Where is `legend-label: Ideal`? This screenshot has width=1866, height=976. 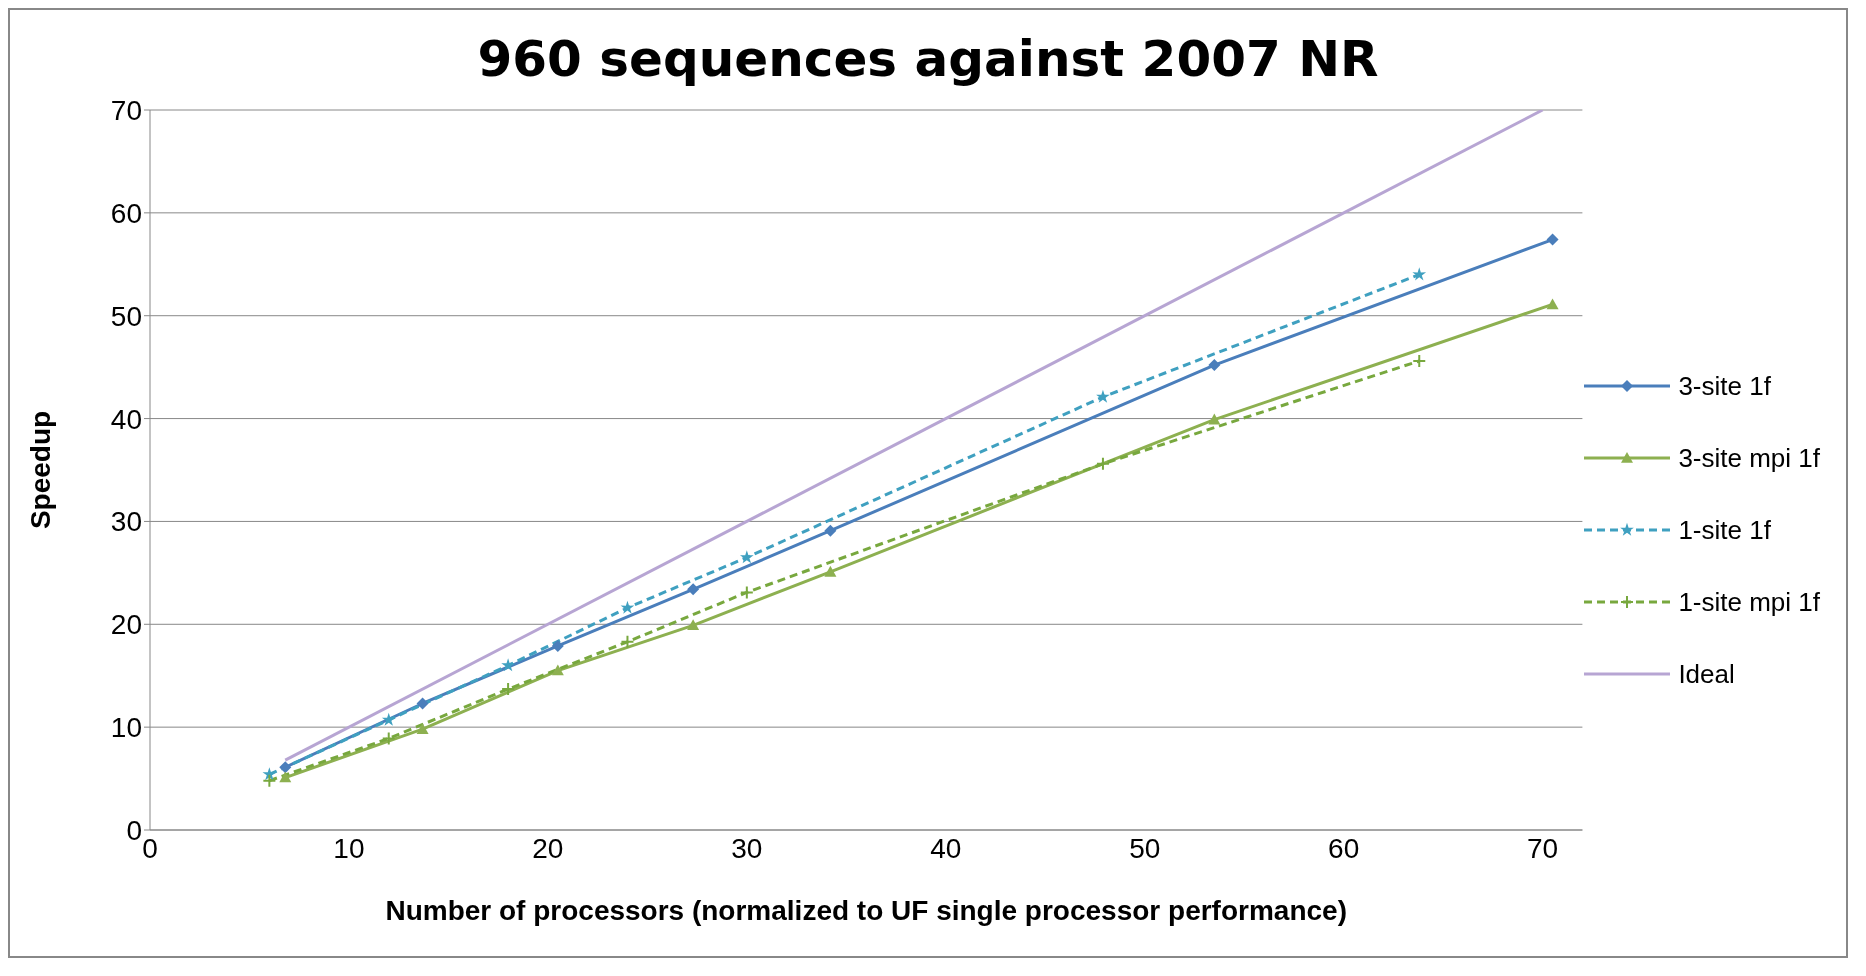 legend-label: Ideal is located at coordinates (1706, 674).